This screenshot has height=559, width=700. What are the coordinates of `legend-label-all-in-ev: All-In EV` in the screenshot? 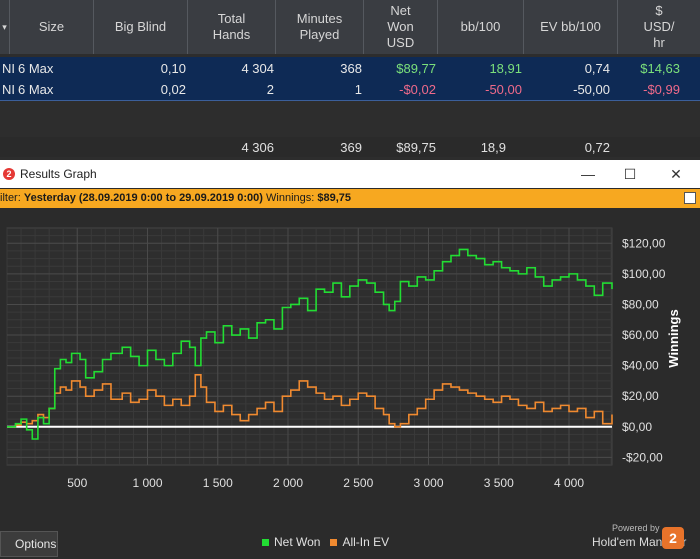 It's located at (366, 542).